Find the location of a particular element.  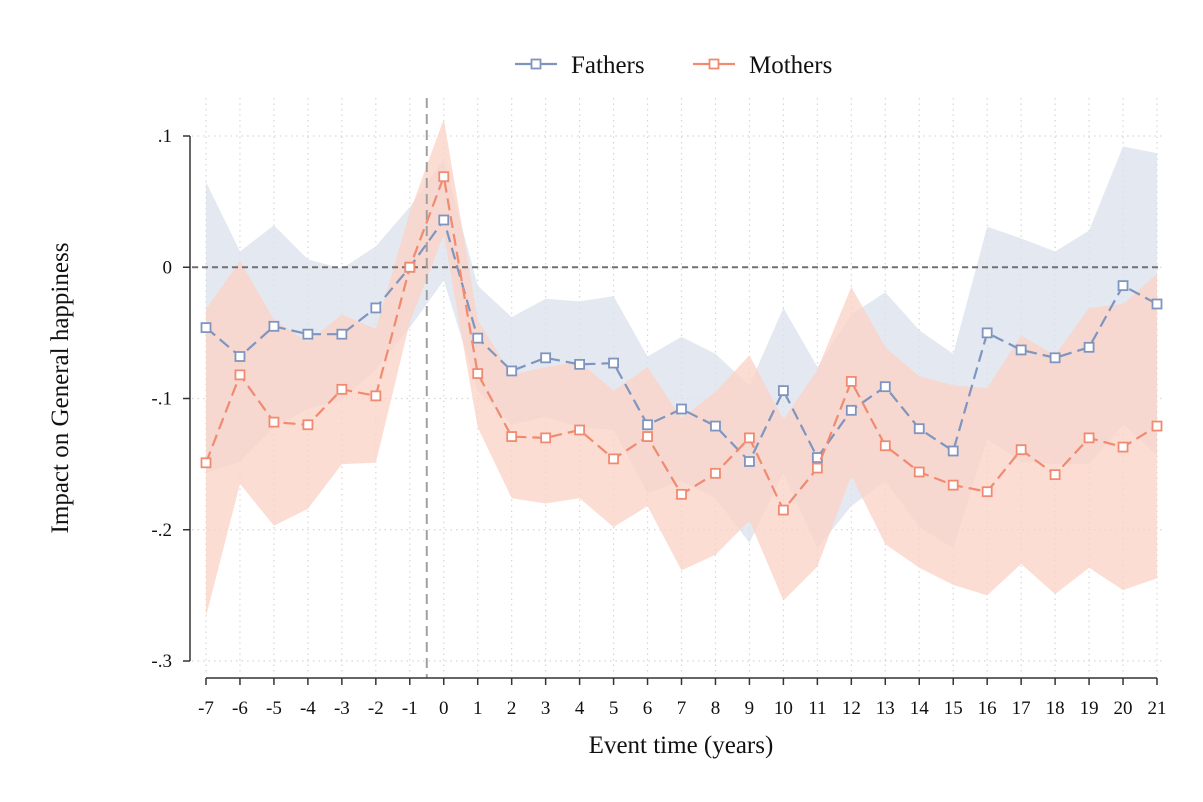

x-tick-label: -6 is located at coordinates (240, 708).